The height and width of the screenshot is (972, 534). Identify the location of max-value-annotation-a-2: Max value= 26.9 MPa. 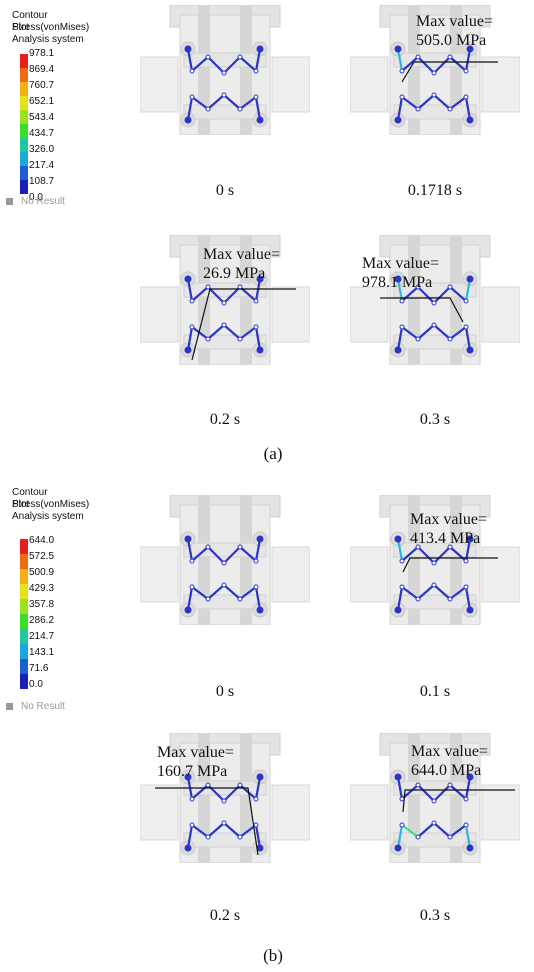
(241, 264).